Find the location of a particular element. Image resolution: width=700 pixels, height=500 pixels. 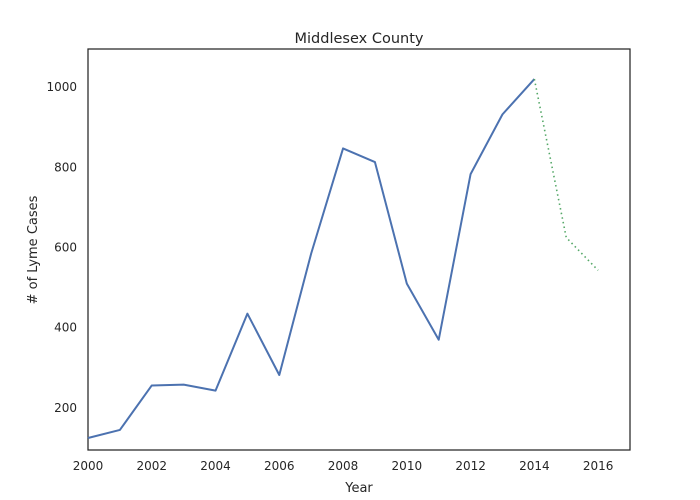

x-tick-label: 2006 is located at coordinates (279, 466).